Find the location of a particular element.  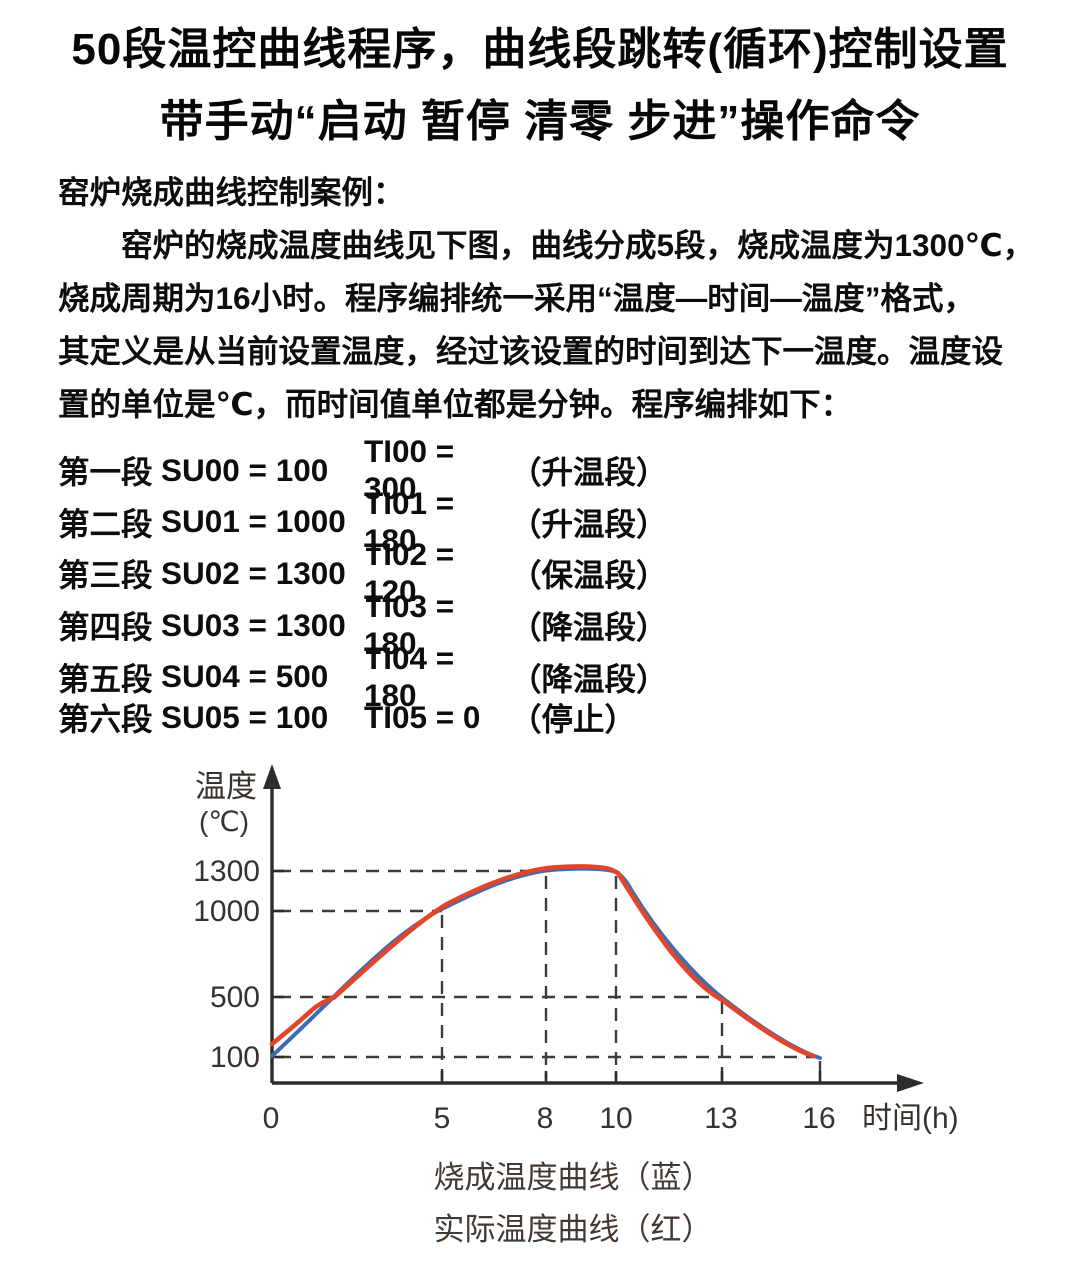

intro-line-2: 窑炉的烧成温度曲线见下图，曲线分成5段，烧成温度为1300℃， is located at coordinates (578, 245).